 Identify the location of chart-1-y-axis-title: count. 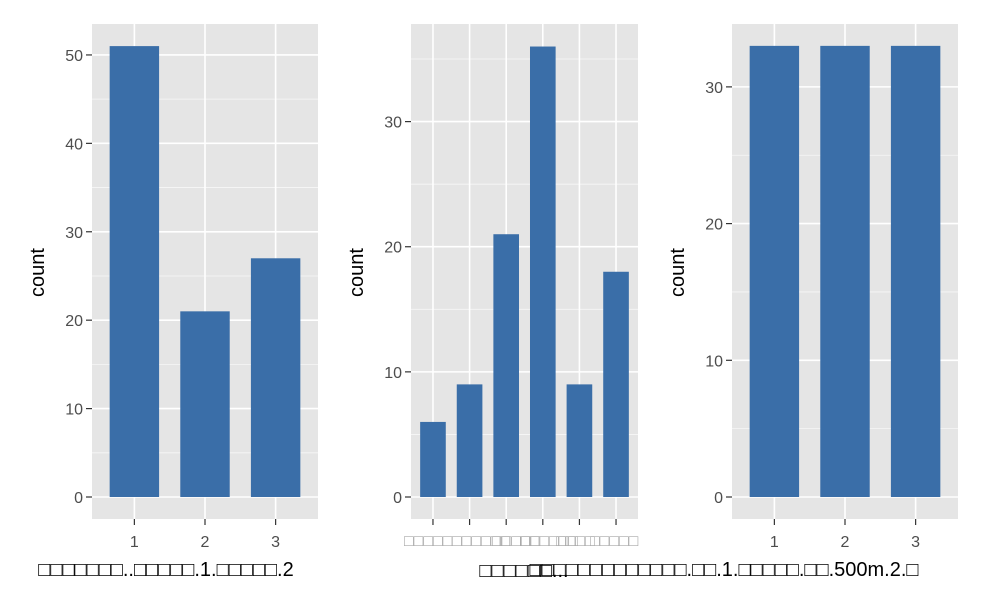
(38, 272).